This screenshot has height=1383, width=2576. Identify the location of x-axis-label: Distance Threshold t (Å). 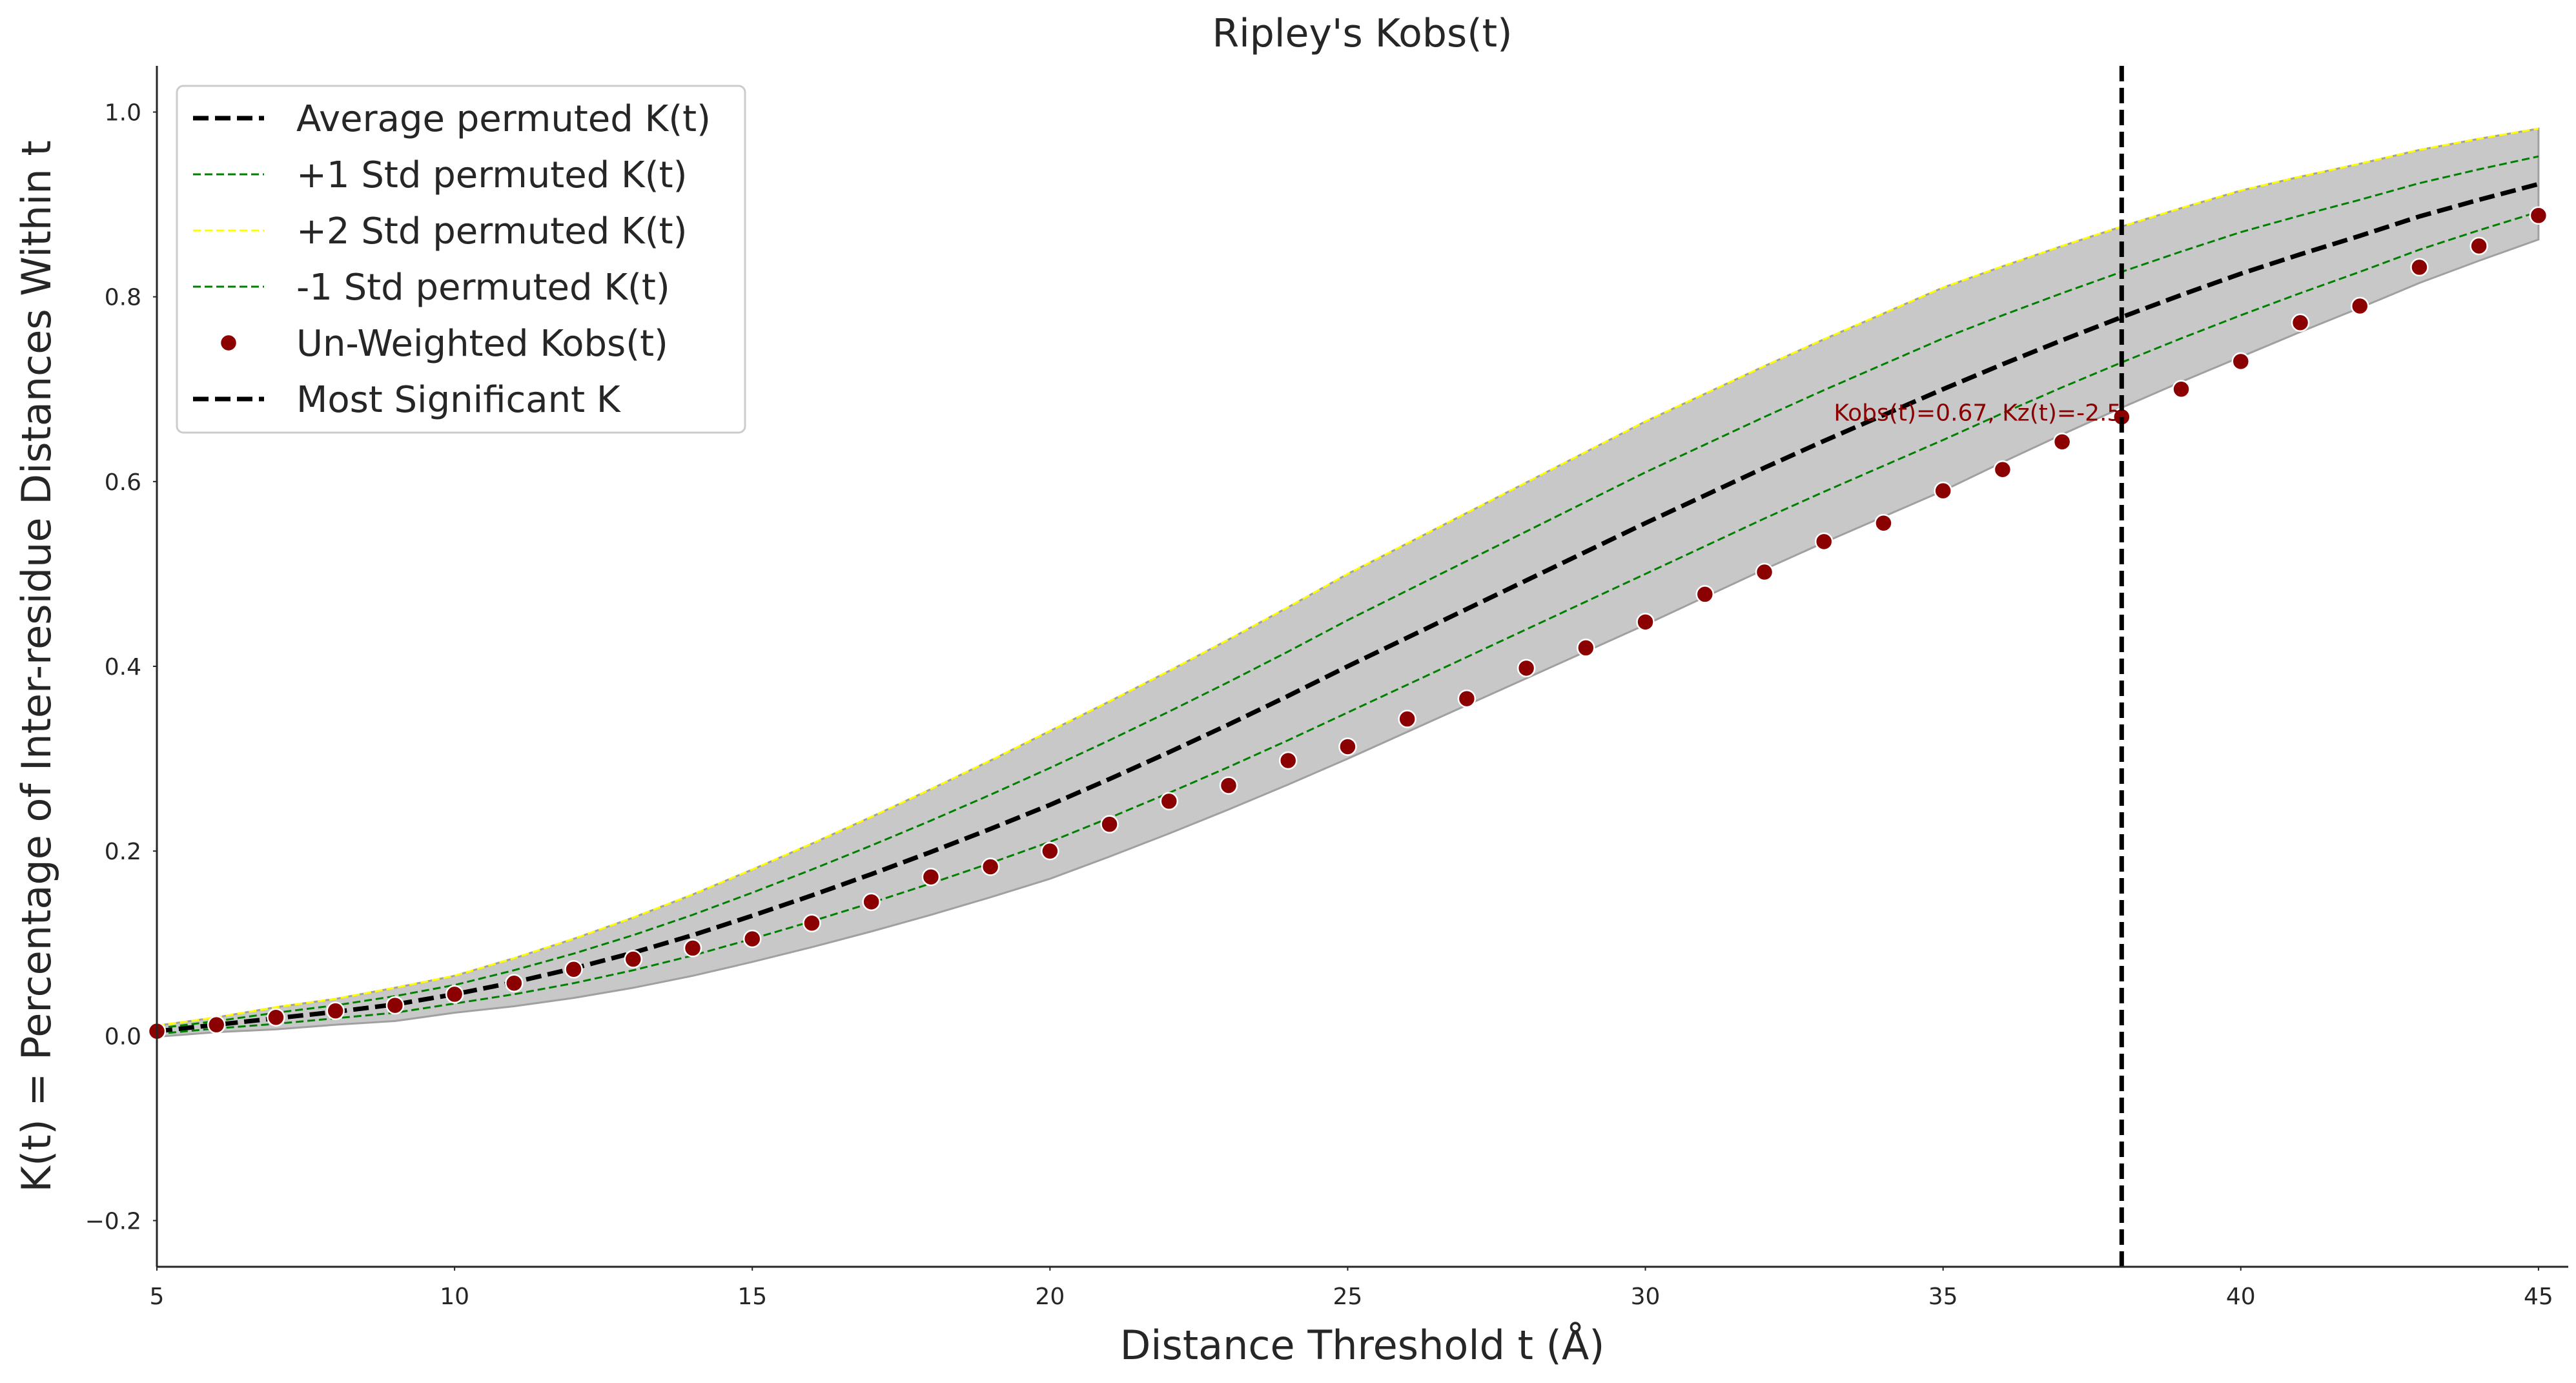
(1362, 1345).